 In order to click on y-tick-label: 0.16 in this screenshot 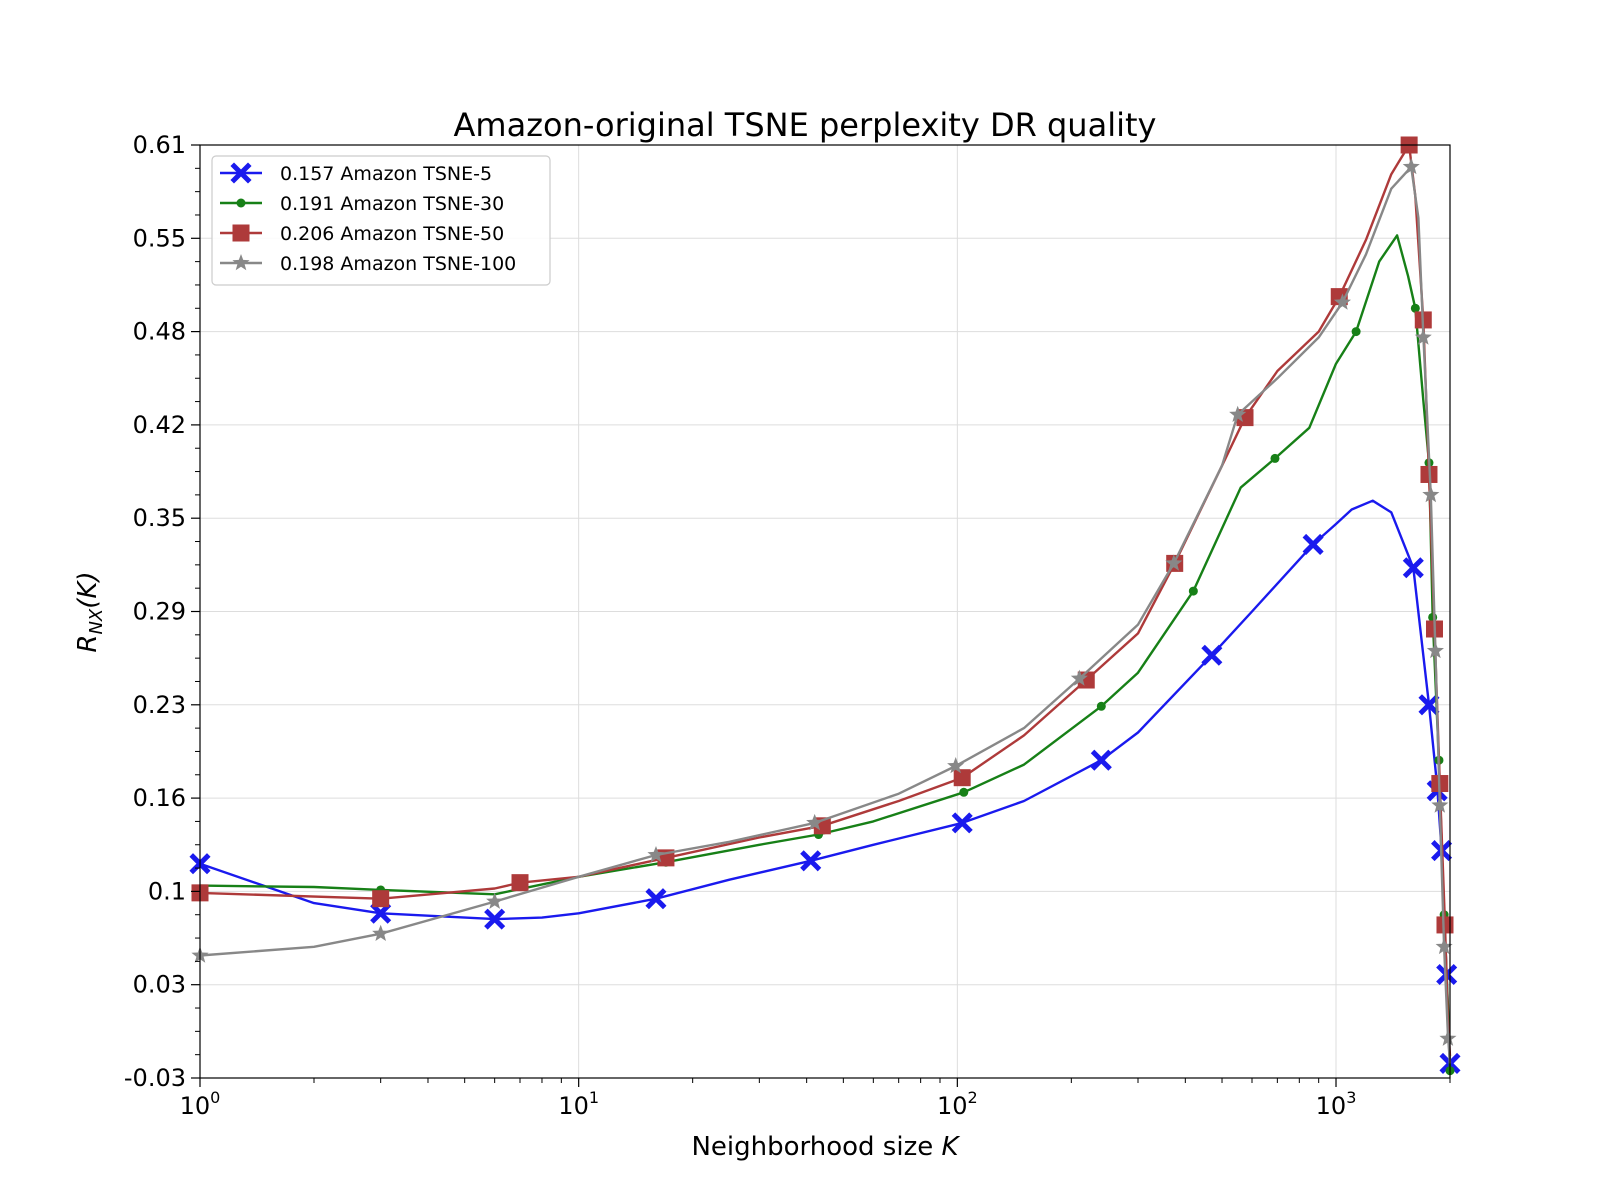, I will do `click(159, 798)`.